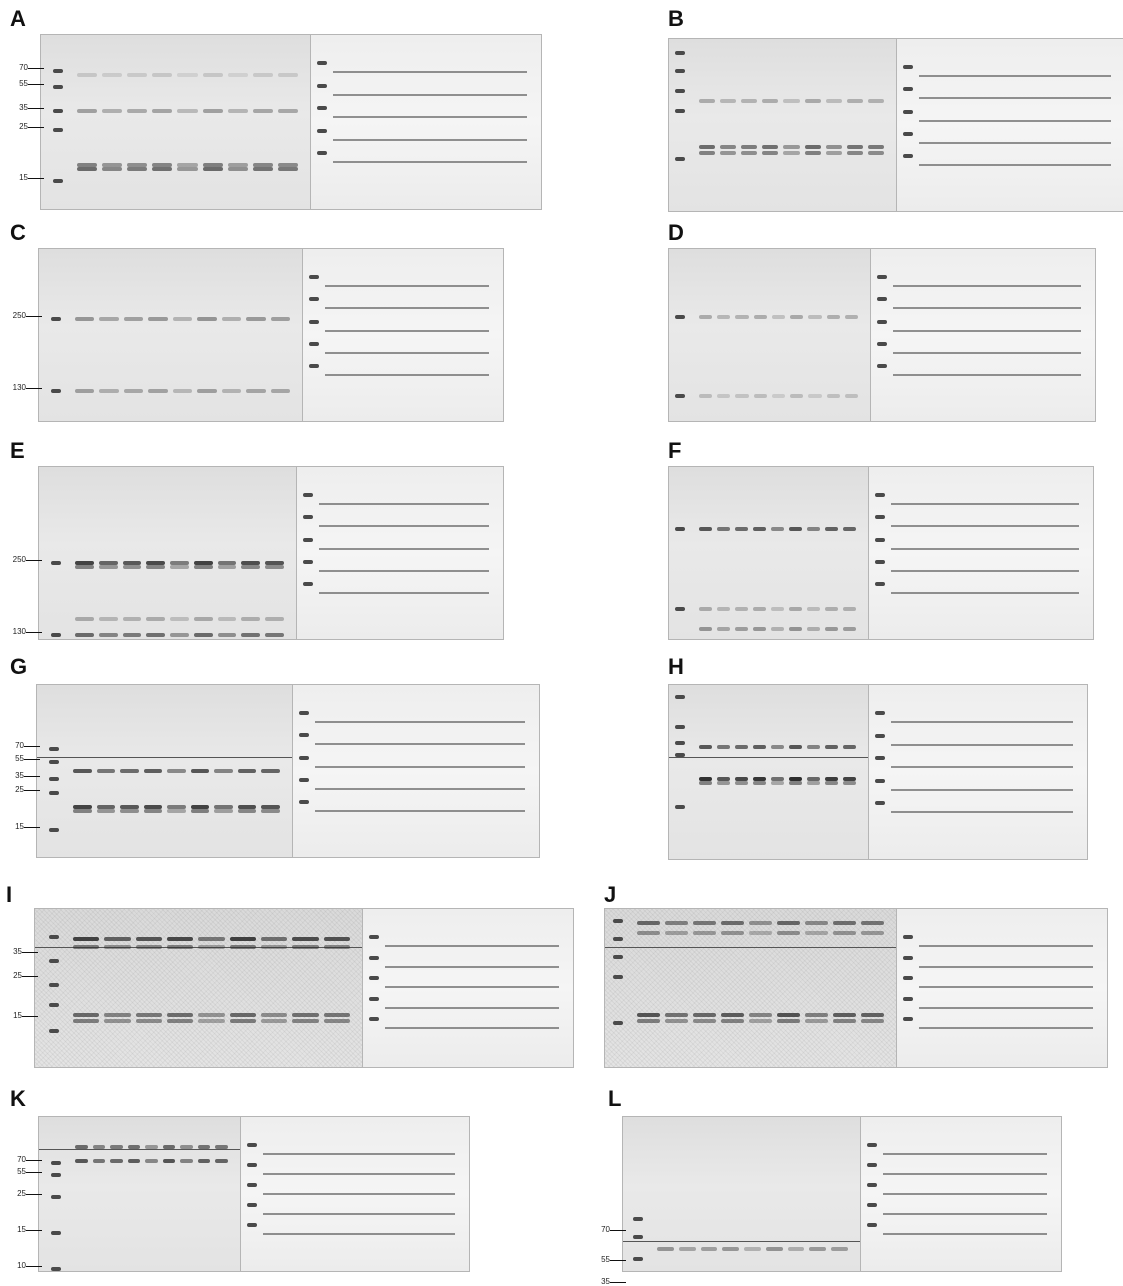 This screenshot has height=1286, width=1123. What do you see at coordinates (19, 387) in the screenshot?
I see `mw-marker-label: 130` at bounding box center [19, 387].